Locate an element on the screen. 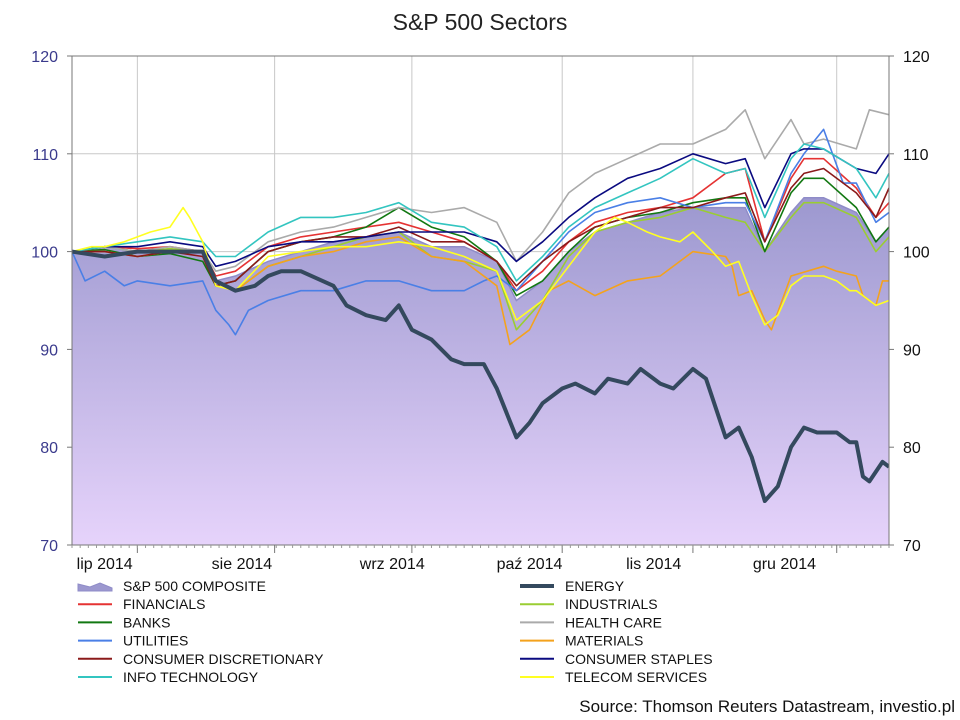 This screenshot has width=960, height=720. legend-label: ENERGY is located at coordinates (595, 586).